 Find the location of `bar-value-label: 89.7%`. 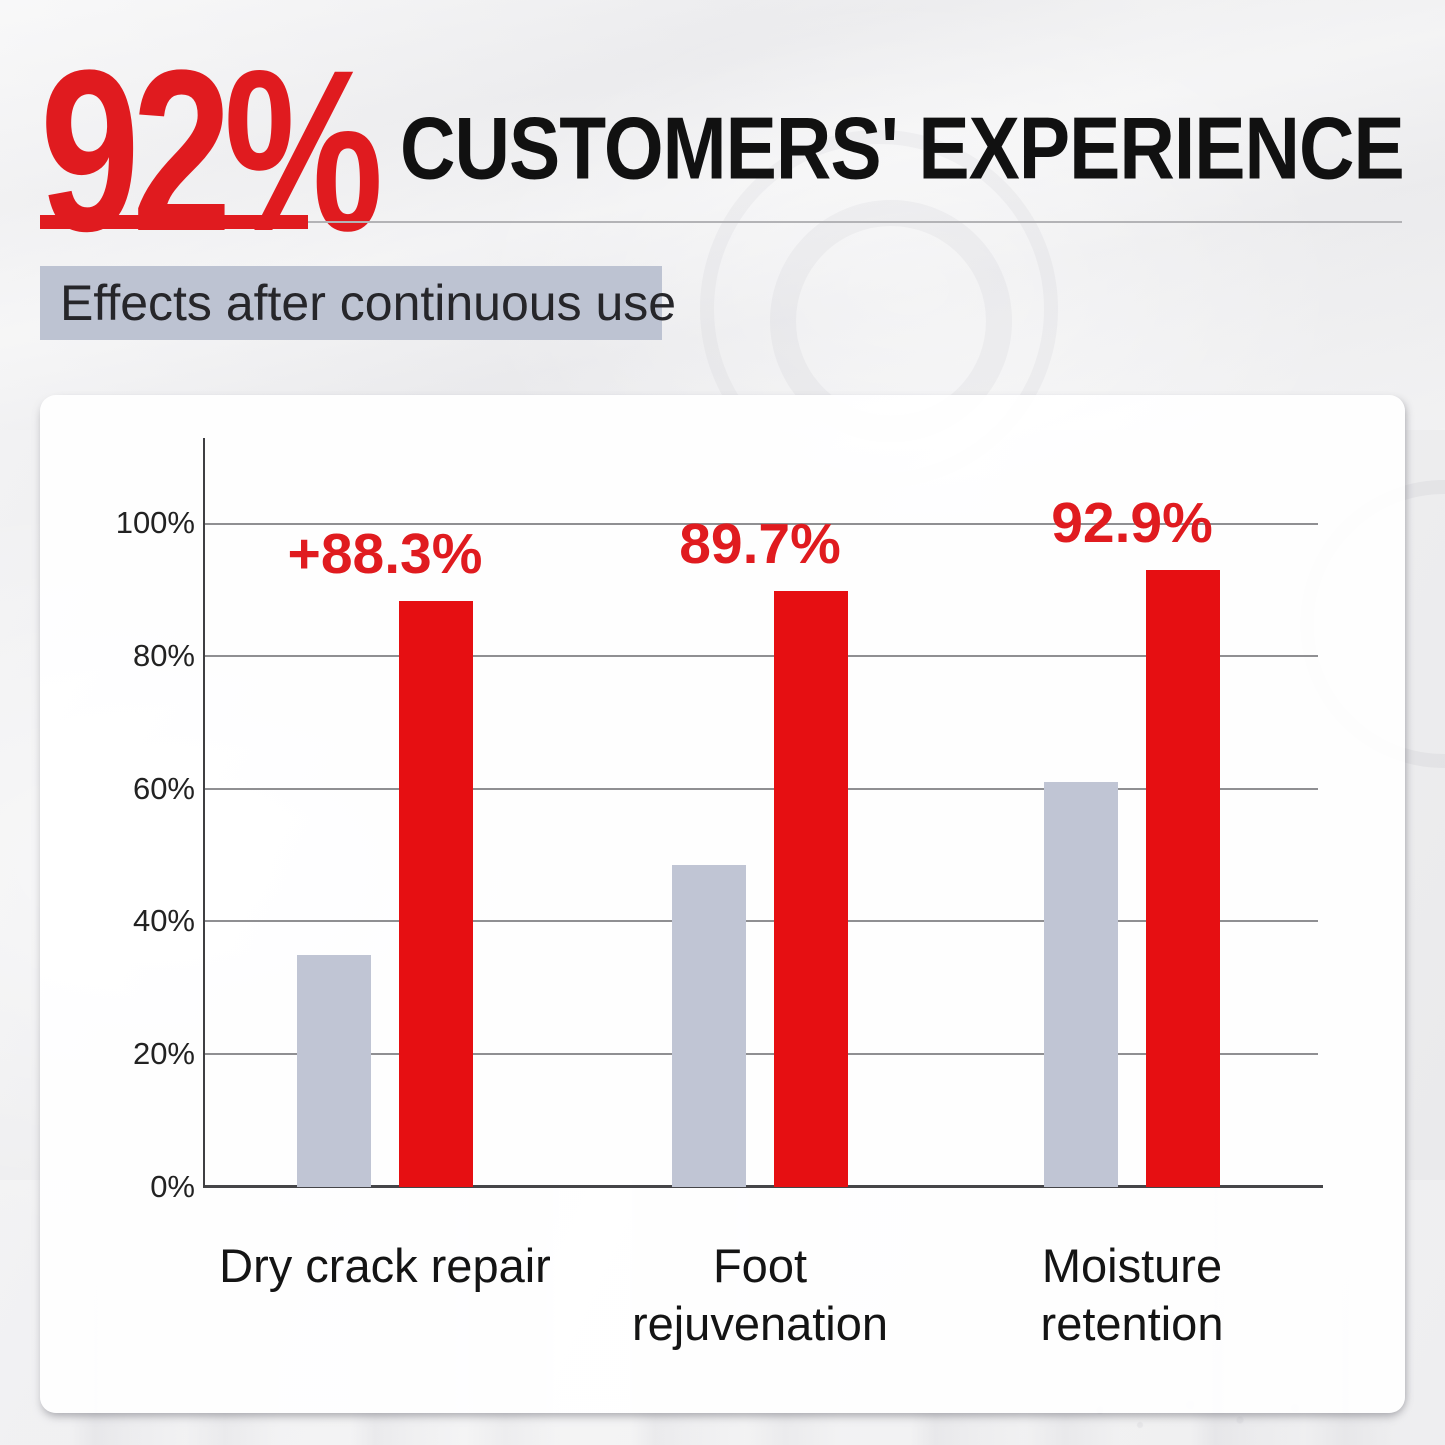

bar-value-label: 89.7% is located at coordinates (760, 544).